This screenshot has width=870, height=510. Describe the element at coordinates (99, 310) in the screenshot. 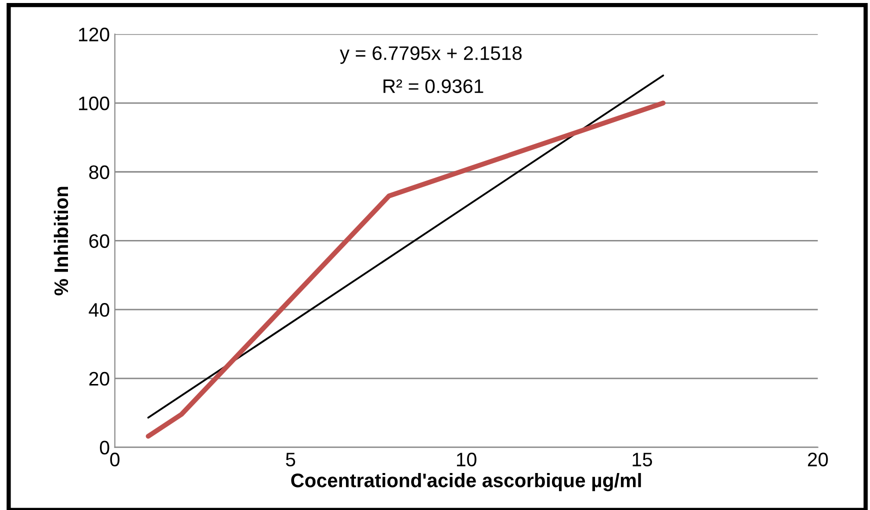

I see `y-tick-label: 40` at that location.